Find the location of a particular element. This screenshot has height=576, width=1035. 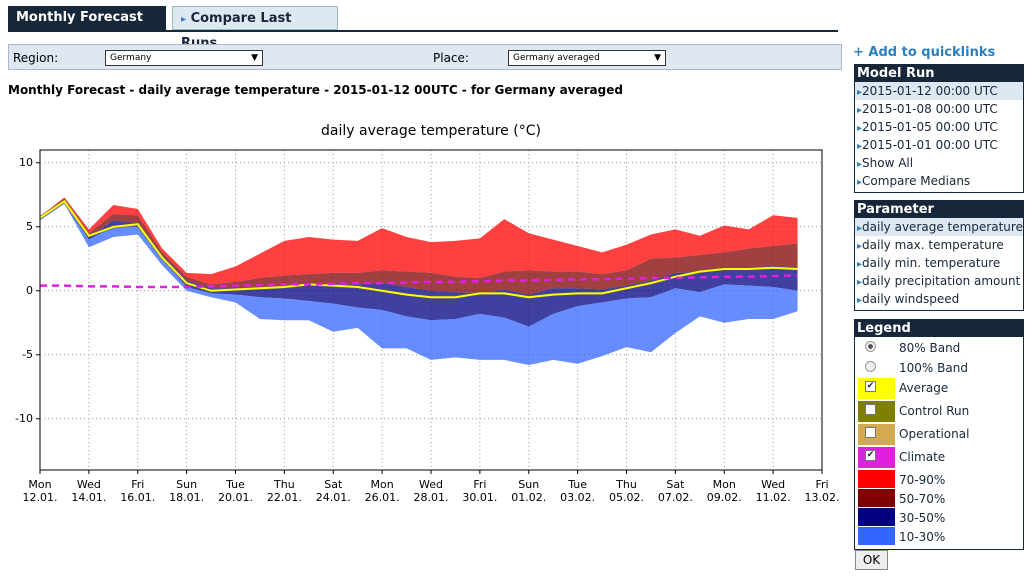

x-tick-label: 11.02. is located at coordinates (773, 497).